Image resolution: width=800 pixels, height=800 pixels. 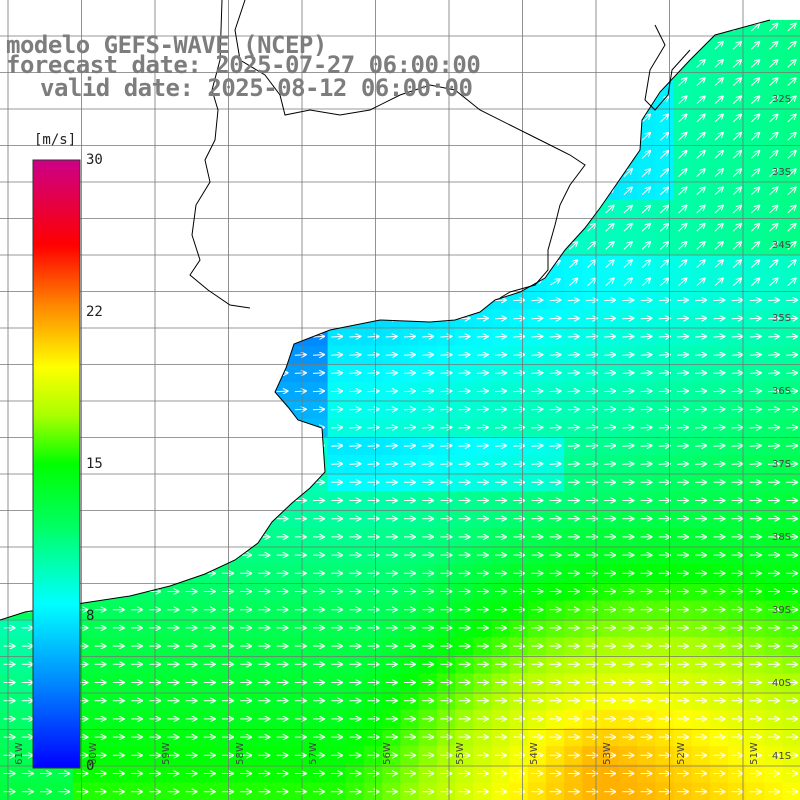 What do you see at coordinates (94, 312) in the screenshot?
I see `colorbar-tick: 22` at bounding box center [94, 312].